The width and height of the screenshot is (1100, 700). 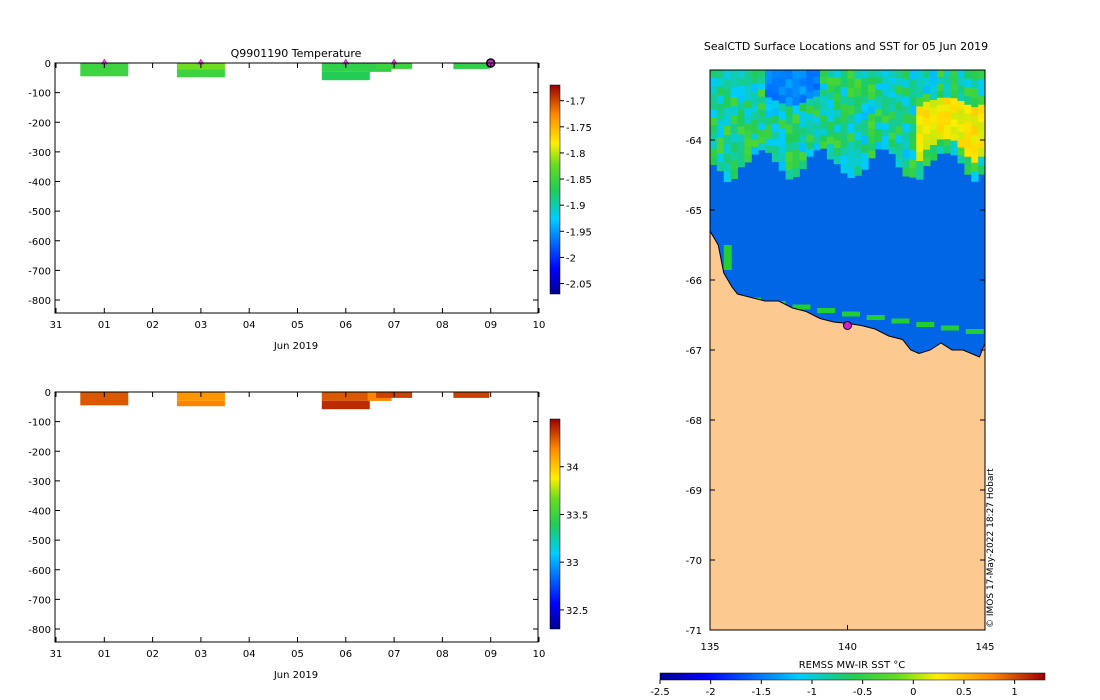 I want to click on sst-colorbar-tick-label: -2.5, so click(x=660, y=692).